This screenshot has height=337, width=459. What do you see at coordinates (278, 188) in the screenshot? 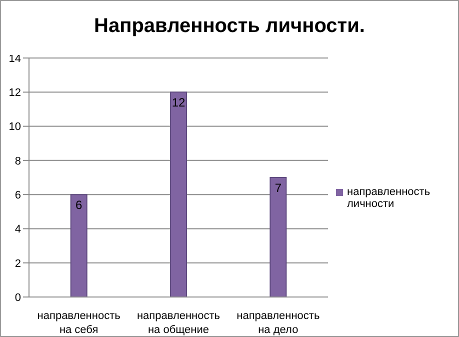
I see `data-label: 7` at bounding box center [278, 188].